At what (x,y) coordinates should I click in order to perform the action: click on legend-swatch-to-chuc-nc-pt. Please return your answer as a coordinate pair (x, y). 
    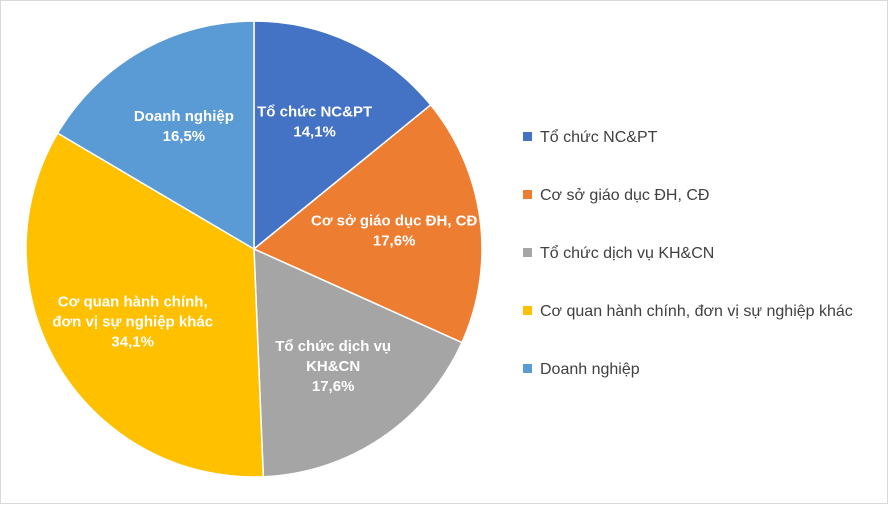
    Looking at the image, I should click on (527, 136).